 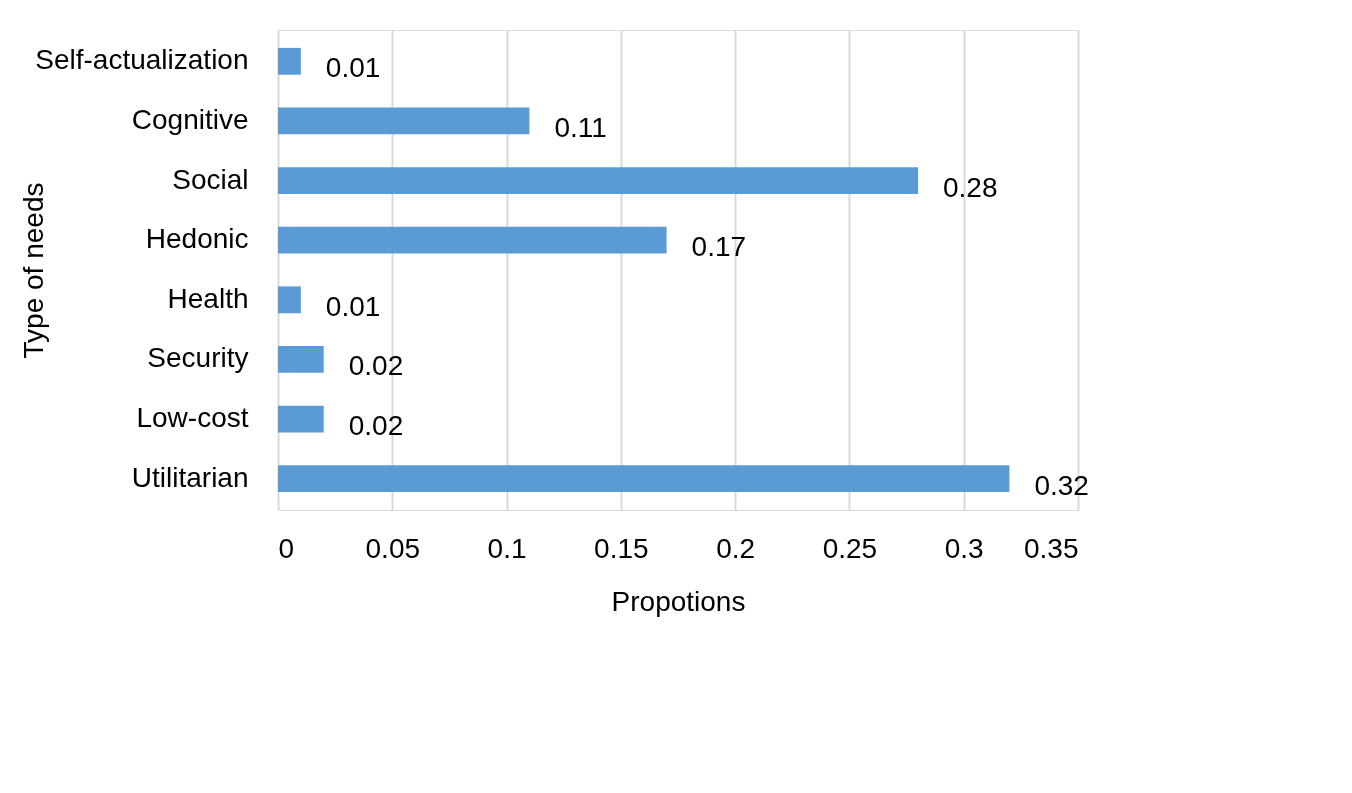 What do you see at coordinates (190, 477) in the screenshot?
I see `y-tick-label: Utilitarian` at bounding box center [190, 477].